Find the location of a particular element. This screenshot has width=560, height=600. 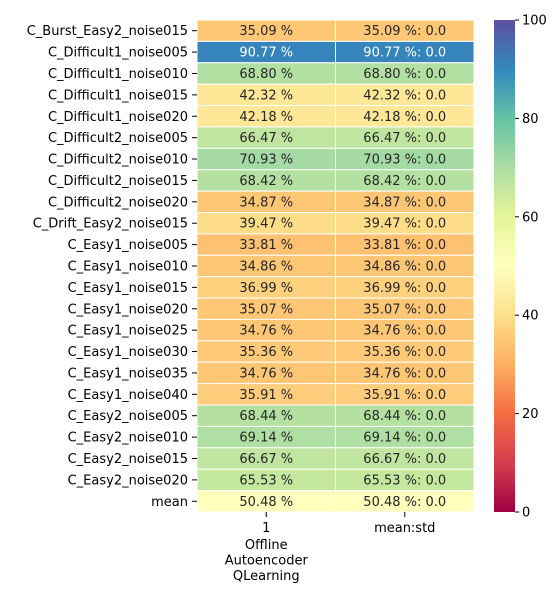

cell-value-label: 66.67 % is located at coordinates (266, 459).